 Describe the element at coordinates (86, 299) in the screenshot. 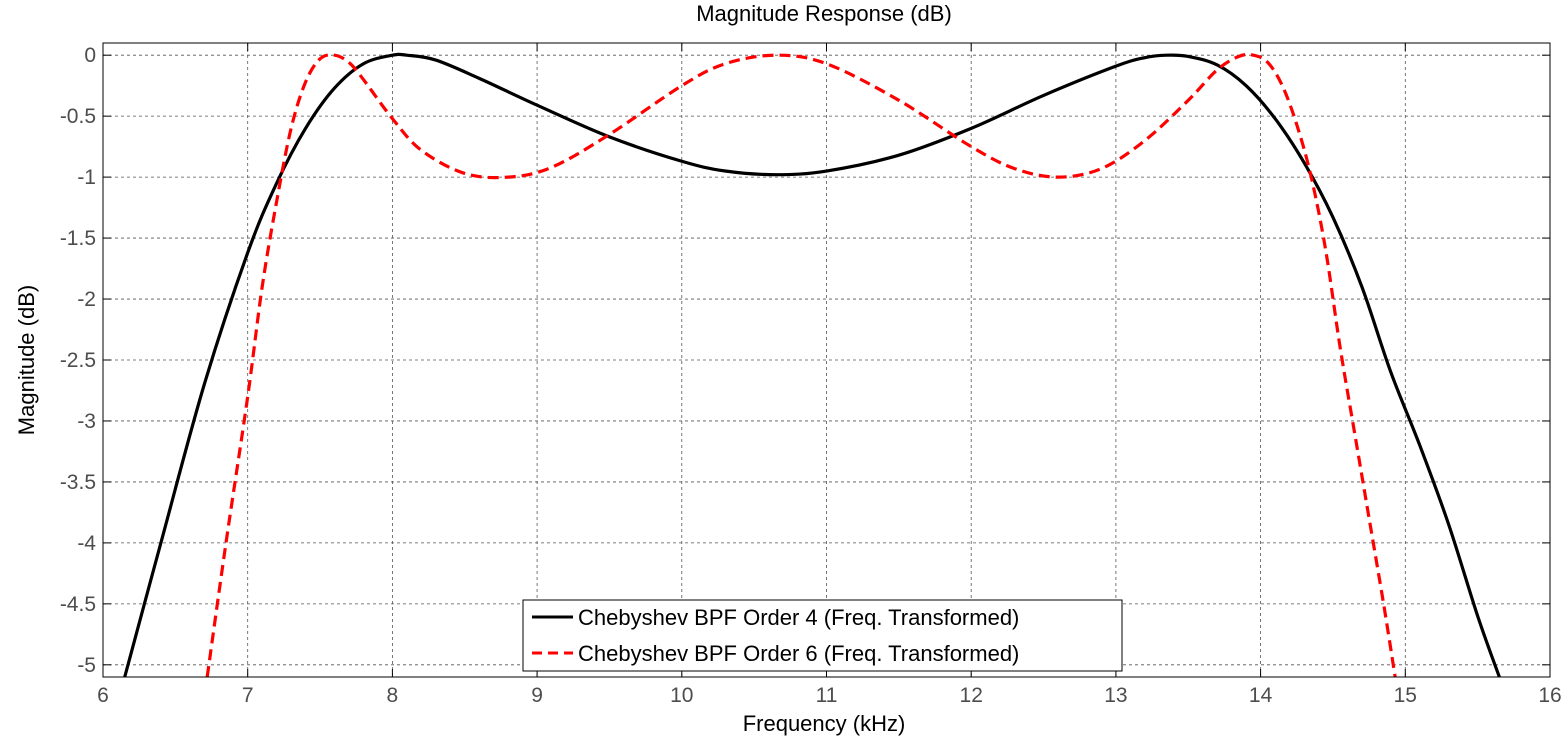

I see `y-tick-label: -2` at that location.